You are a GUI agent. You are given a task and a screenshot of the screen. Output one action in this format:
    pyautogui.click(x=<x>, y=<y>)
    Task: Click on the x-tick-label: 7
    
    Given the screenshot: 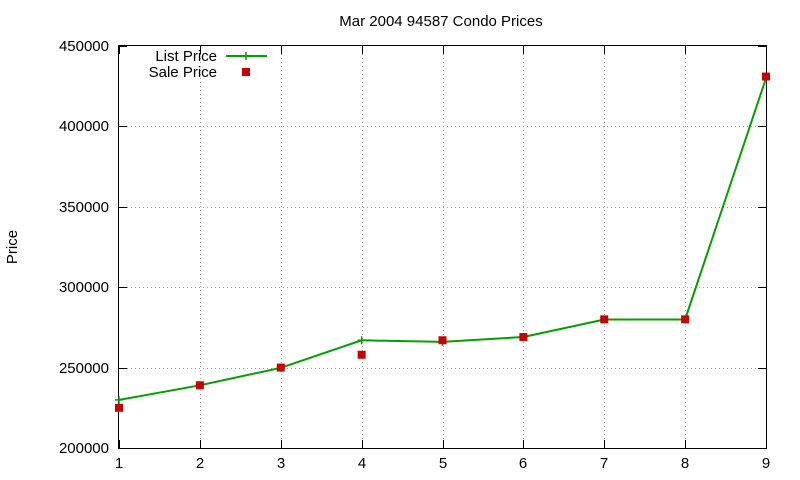 What is the action you would take?
    pyautogui.click(x=604, y=463)
    